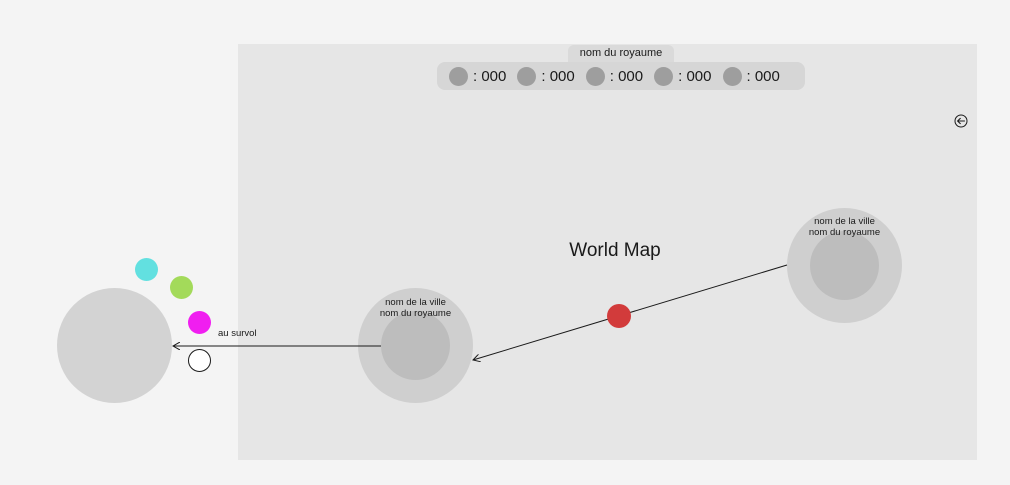  I want to click on color-swatch-cyan, so click(146, 269).